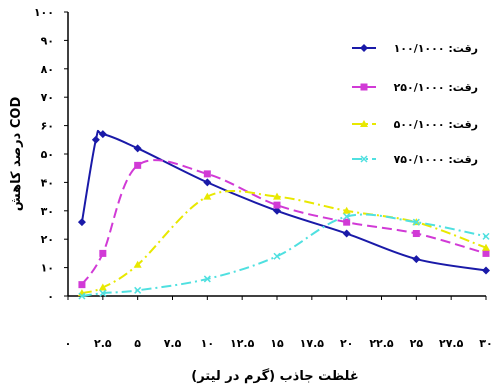  Describe the element at coordinates (277, 343) in the screenshot. I see `x-tick-label: ۱۵` at that location.